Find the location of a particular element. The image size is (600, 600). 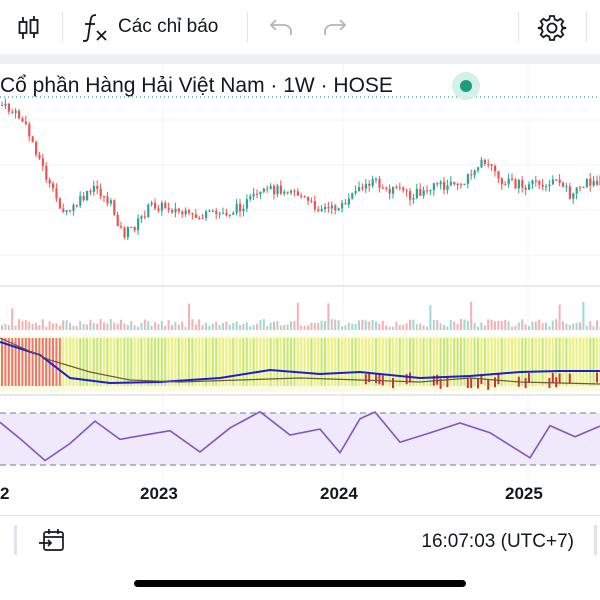

clock-timezone: 16:07:03 (UTC+7) is located at coordinates (497, 541).